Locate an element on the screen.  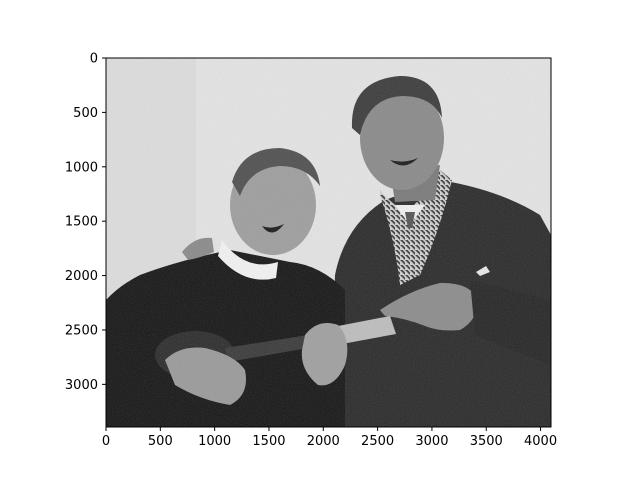
x-tick-label: 1500 is located at coordinates (268, 441).